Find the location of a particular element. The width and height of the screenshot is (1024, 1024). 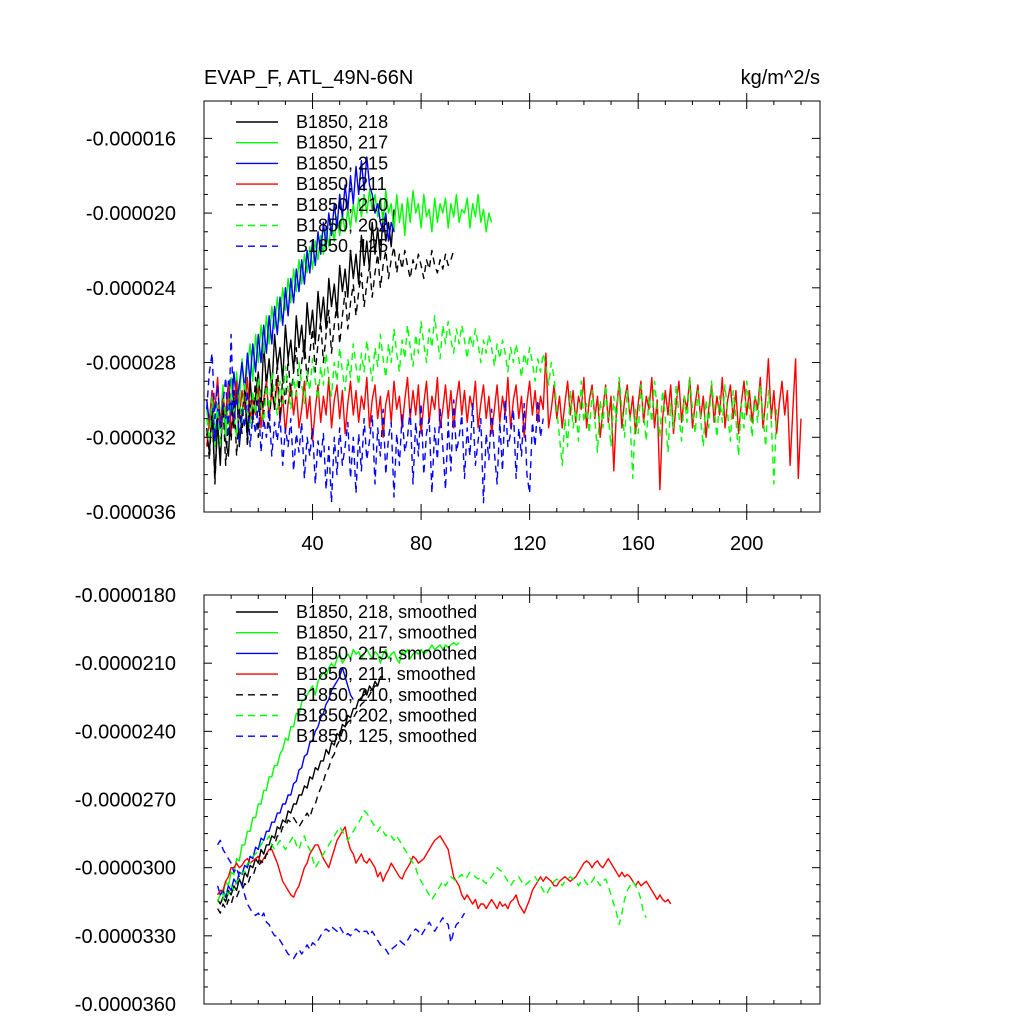

legend-label: B1850, 125 is located at coordinates (342, 246).